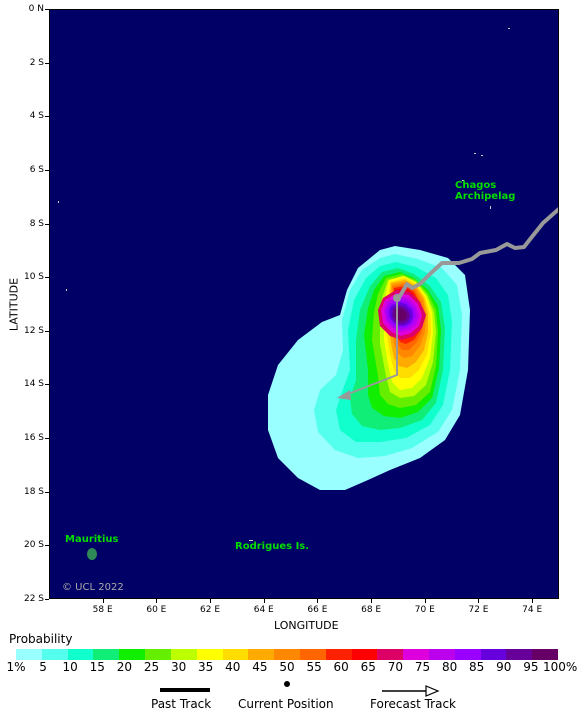  Describe the element at coordinates (178, 667) in the screenshot. I see `scale-label: 30` at that location.